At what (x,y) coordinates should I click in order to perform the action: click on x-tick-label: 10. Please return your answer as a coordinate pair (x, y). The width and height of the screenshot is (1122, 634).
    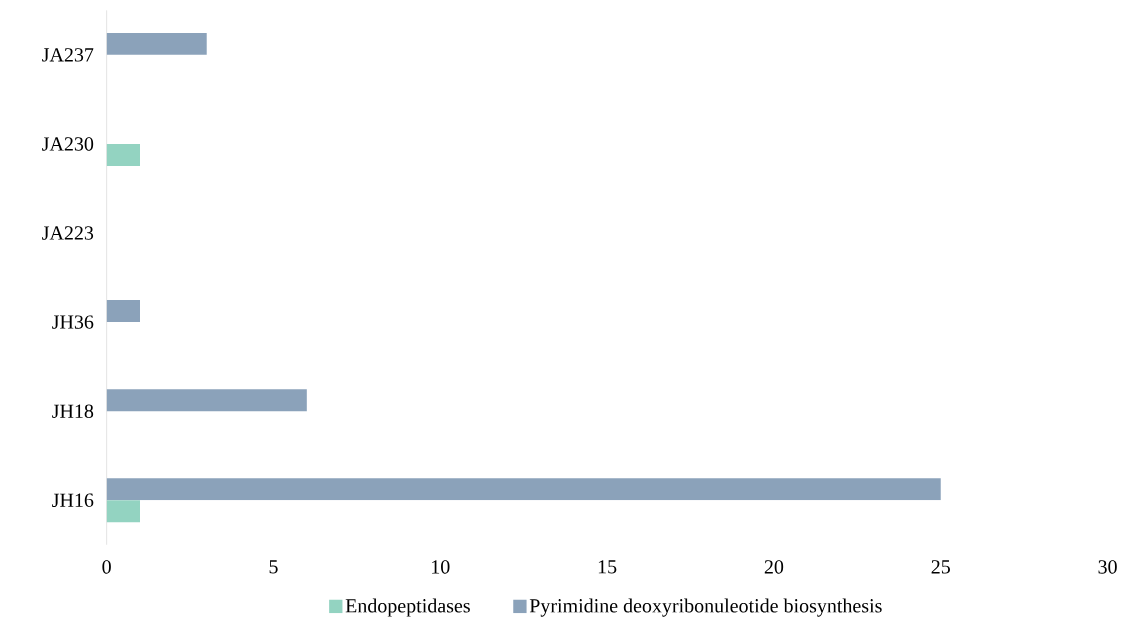
    Looking at the image, I should click on (441, 567).